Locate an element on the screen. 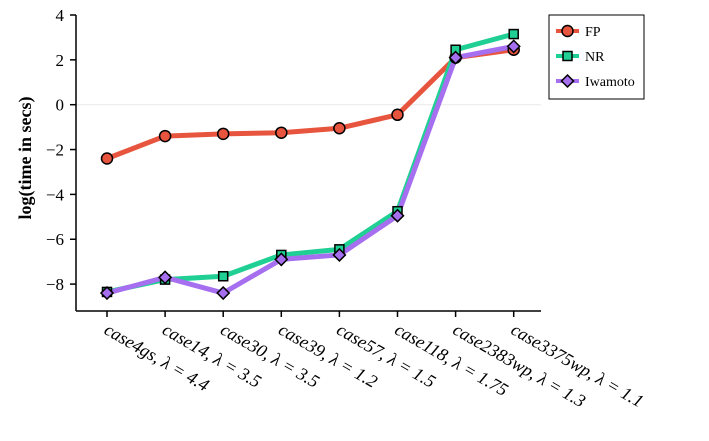 This screenshot has height=441, width=709. y-axis-label: log(time in secs) is located at coordinates (25, 158).